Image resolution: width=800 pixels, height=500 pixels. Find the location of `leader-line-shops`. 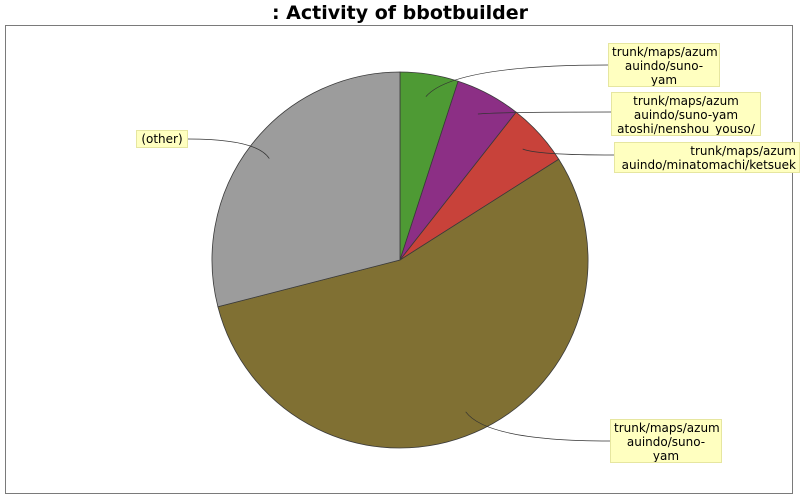

leader-line-shops is located at coordinates (517, 80).